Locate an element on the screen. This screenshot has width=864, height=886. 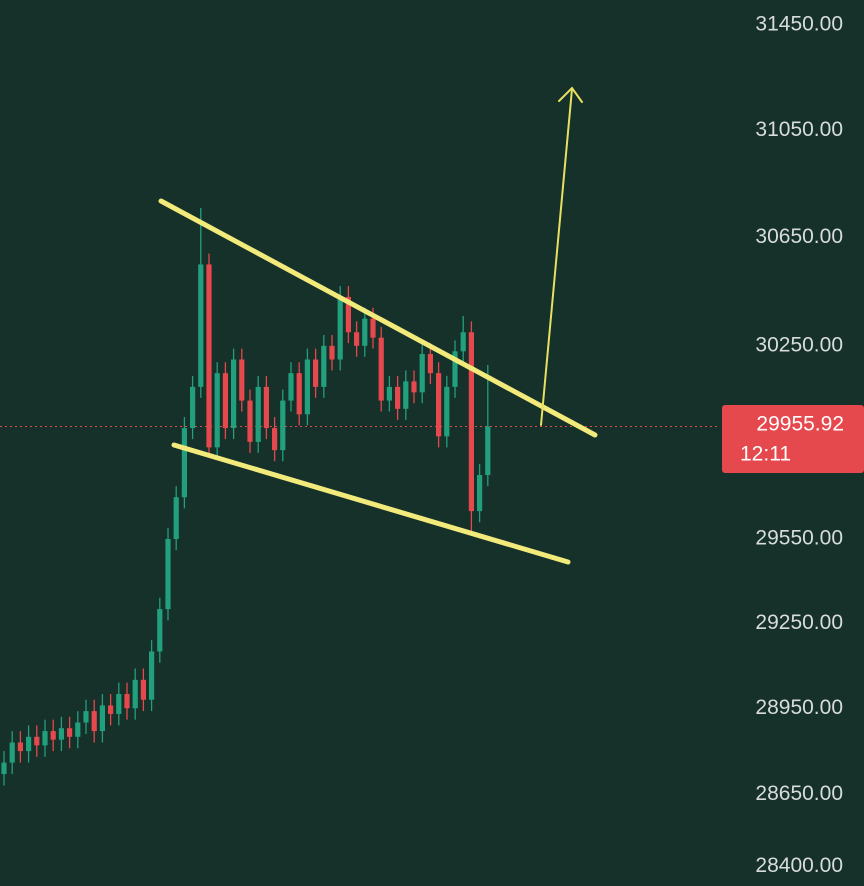
target-arrow is located at coordinates (556, 257).